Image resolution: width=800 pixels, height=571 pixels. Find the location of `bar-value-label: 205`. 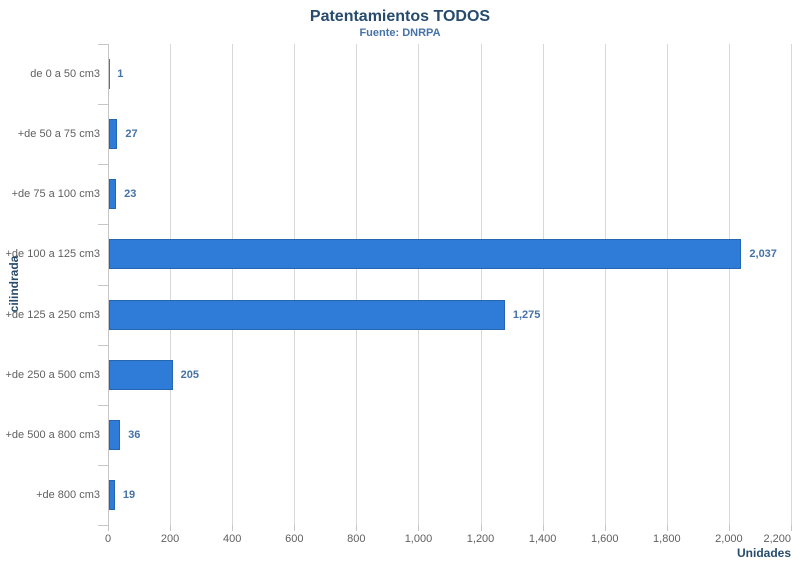

bar-value-label: 205 is located at coordinates (189, 374).